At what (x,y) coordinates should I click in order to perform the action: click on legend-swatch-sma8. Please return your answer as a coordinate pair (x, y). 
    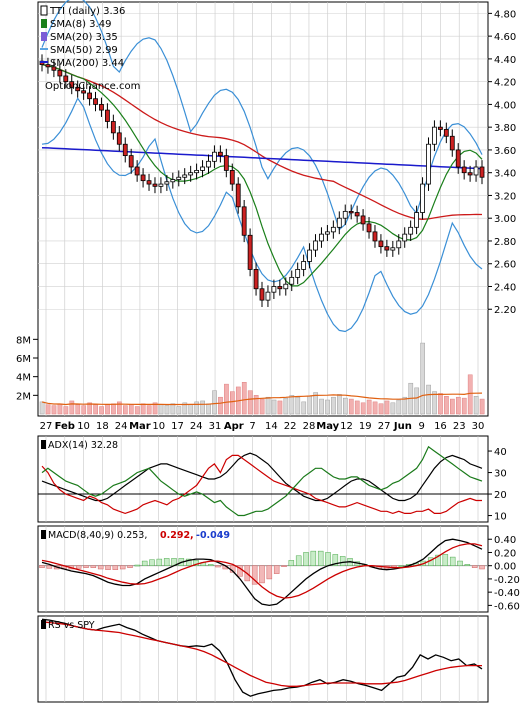
    Looking at the image, I should click on (44, 23).